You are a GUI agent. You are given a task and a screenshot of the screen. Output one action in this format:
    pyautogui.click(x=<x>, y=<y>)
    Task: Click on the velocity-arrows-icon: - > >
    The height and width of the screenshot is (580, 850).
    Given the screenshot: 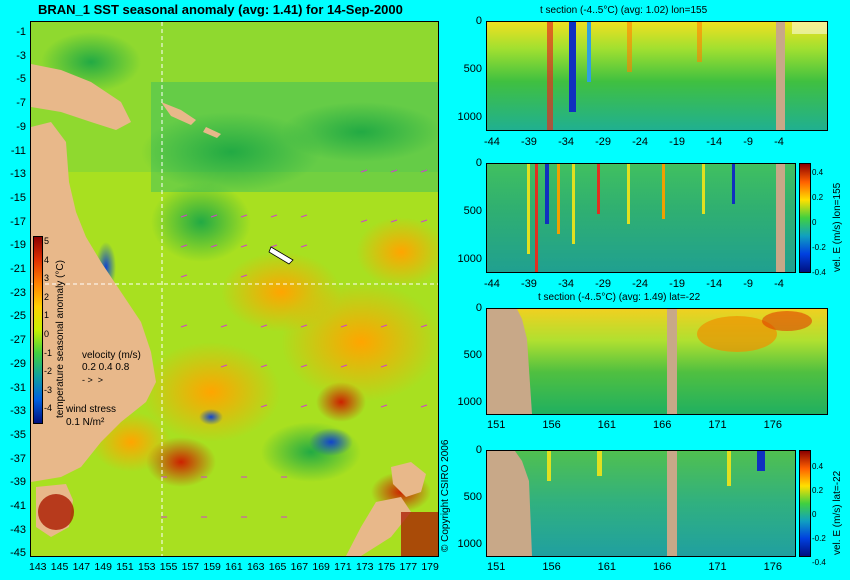 What is the action you would take?
    pyautogui.click(x=93, y=380)
    